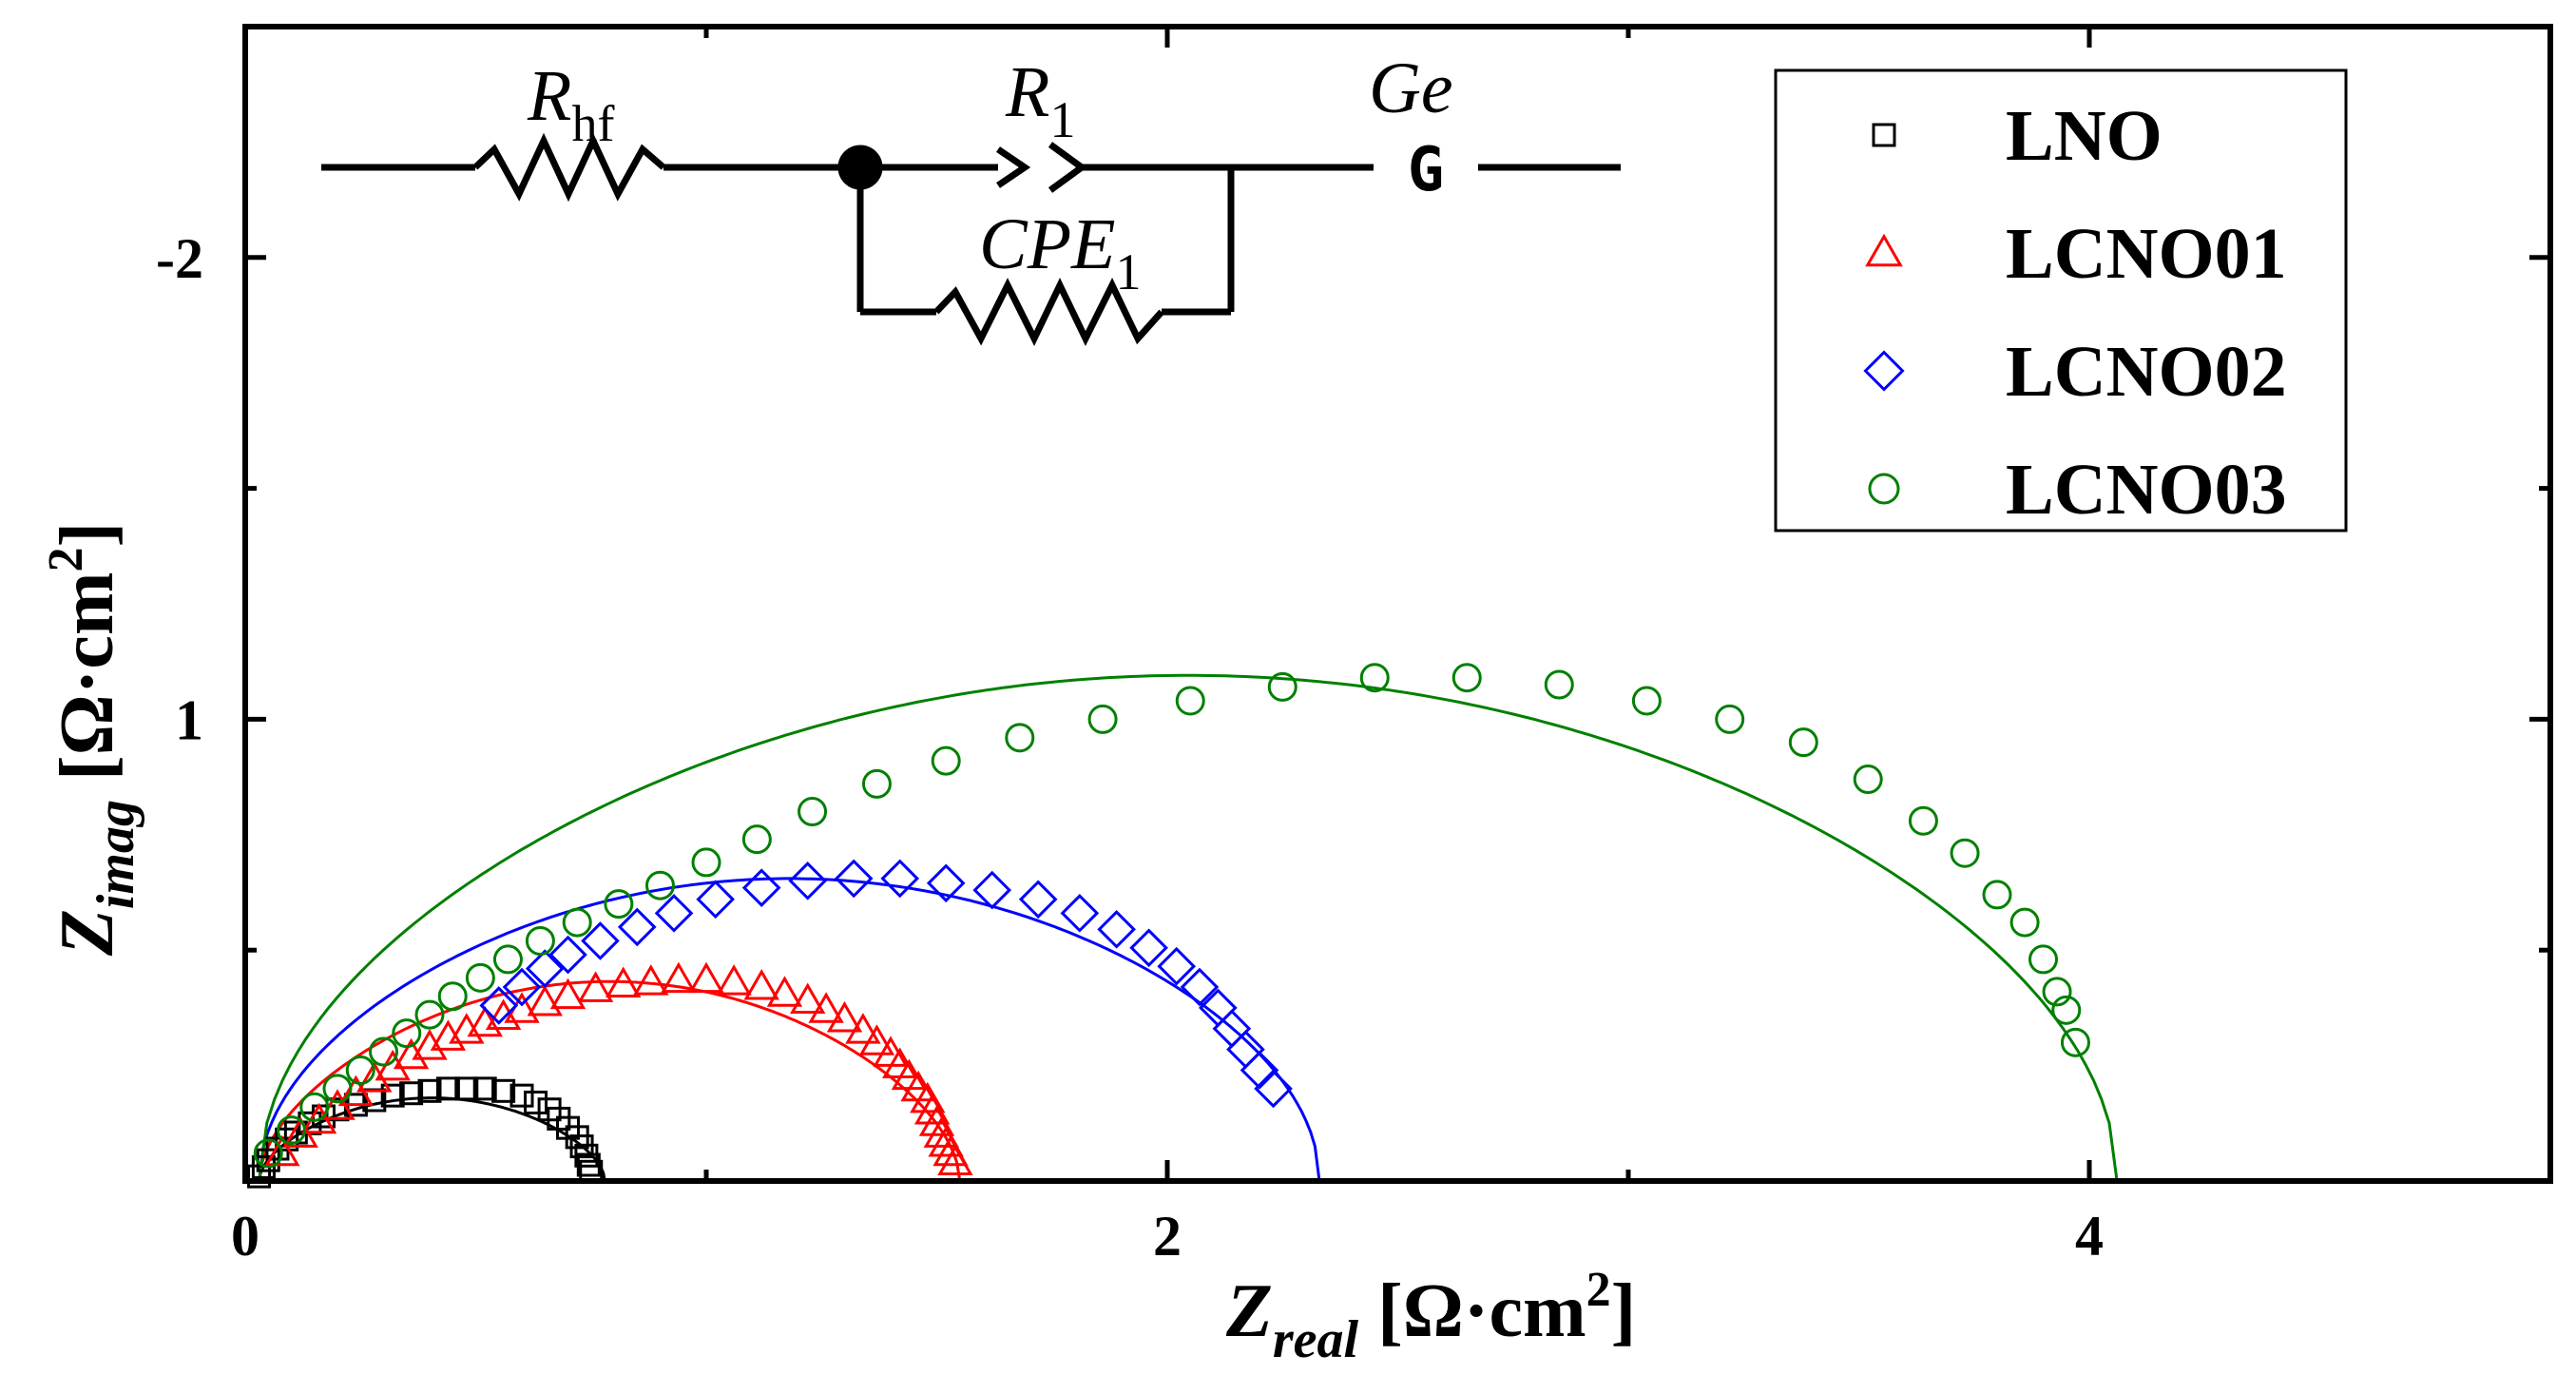  I want to click on x-axis-title: Zreal [Ω·cm2], so click(1431, 1316).